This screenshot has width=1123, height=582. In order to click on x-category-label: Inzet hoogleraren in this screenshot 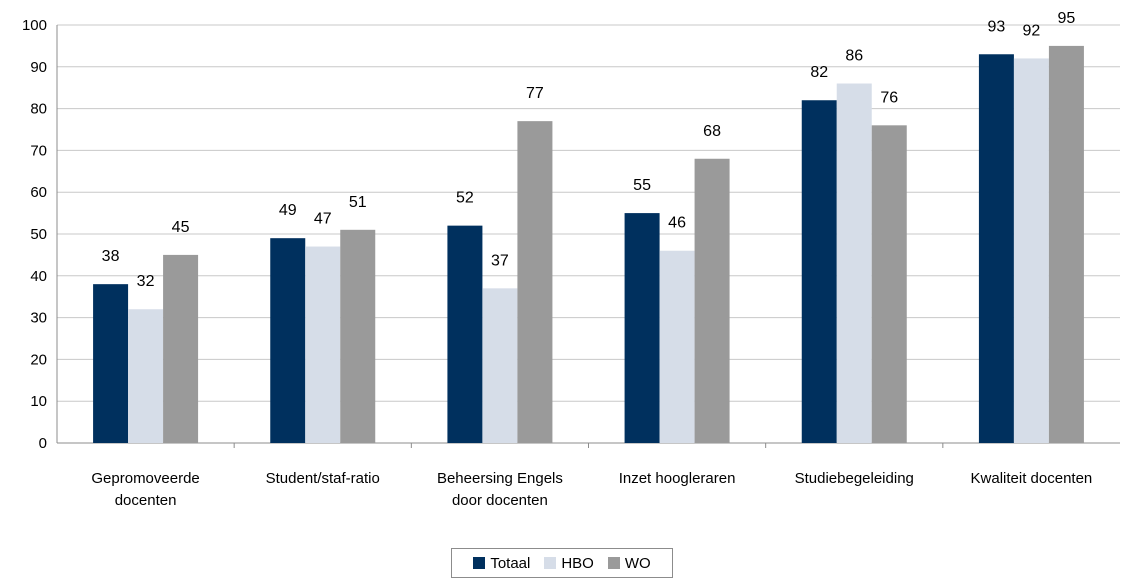, I will do `click(677, 478)`.